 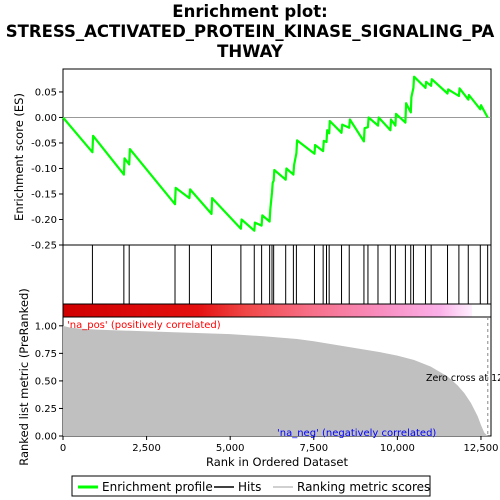 I want to click on legend-label-enrichment: Enrichment profile, so click(x=157, y=487).